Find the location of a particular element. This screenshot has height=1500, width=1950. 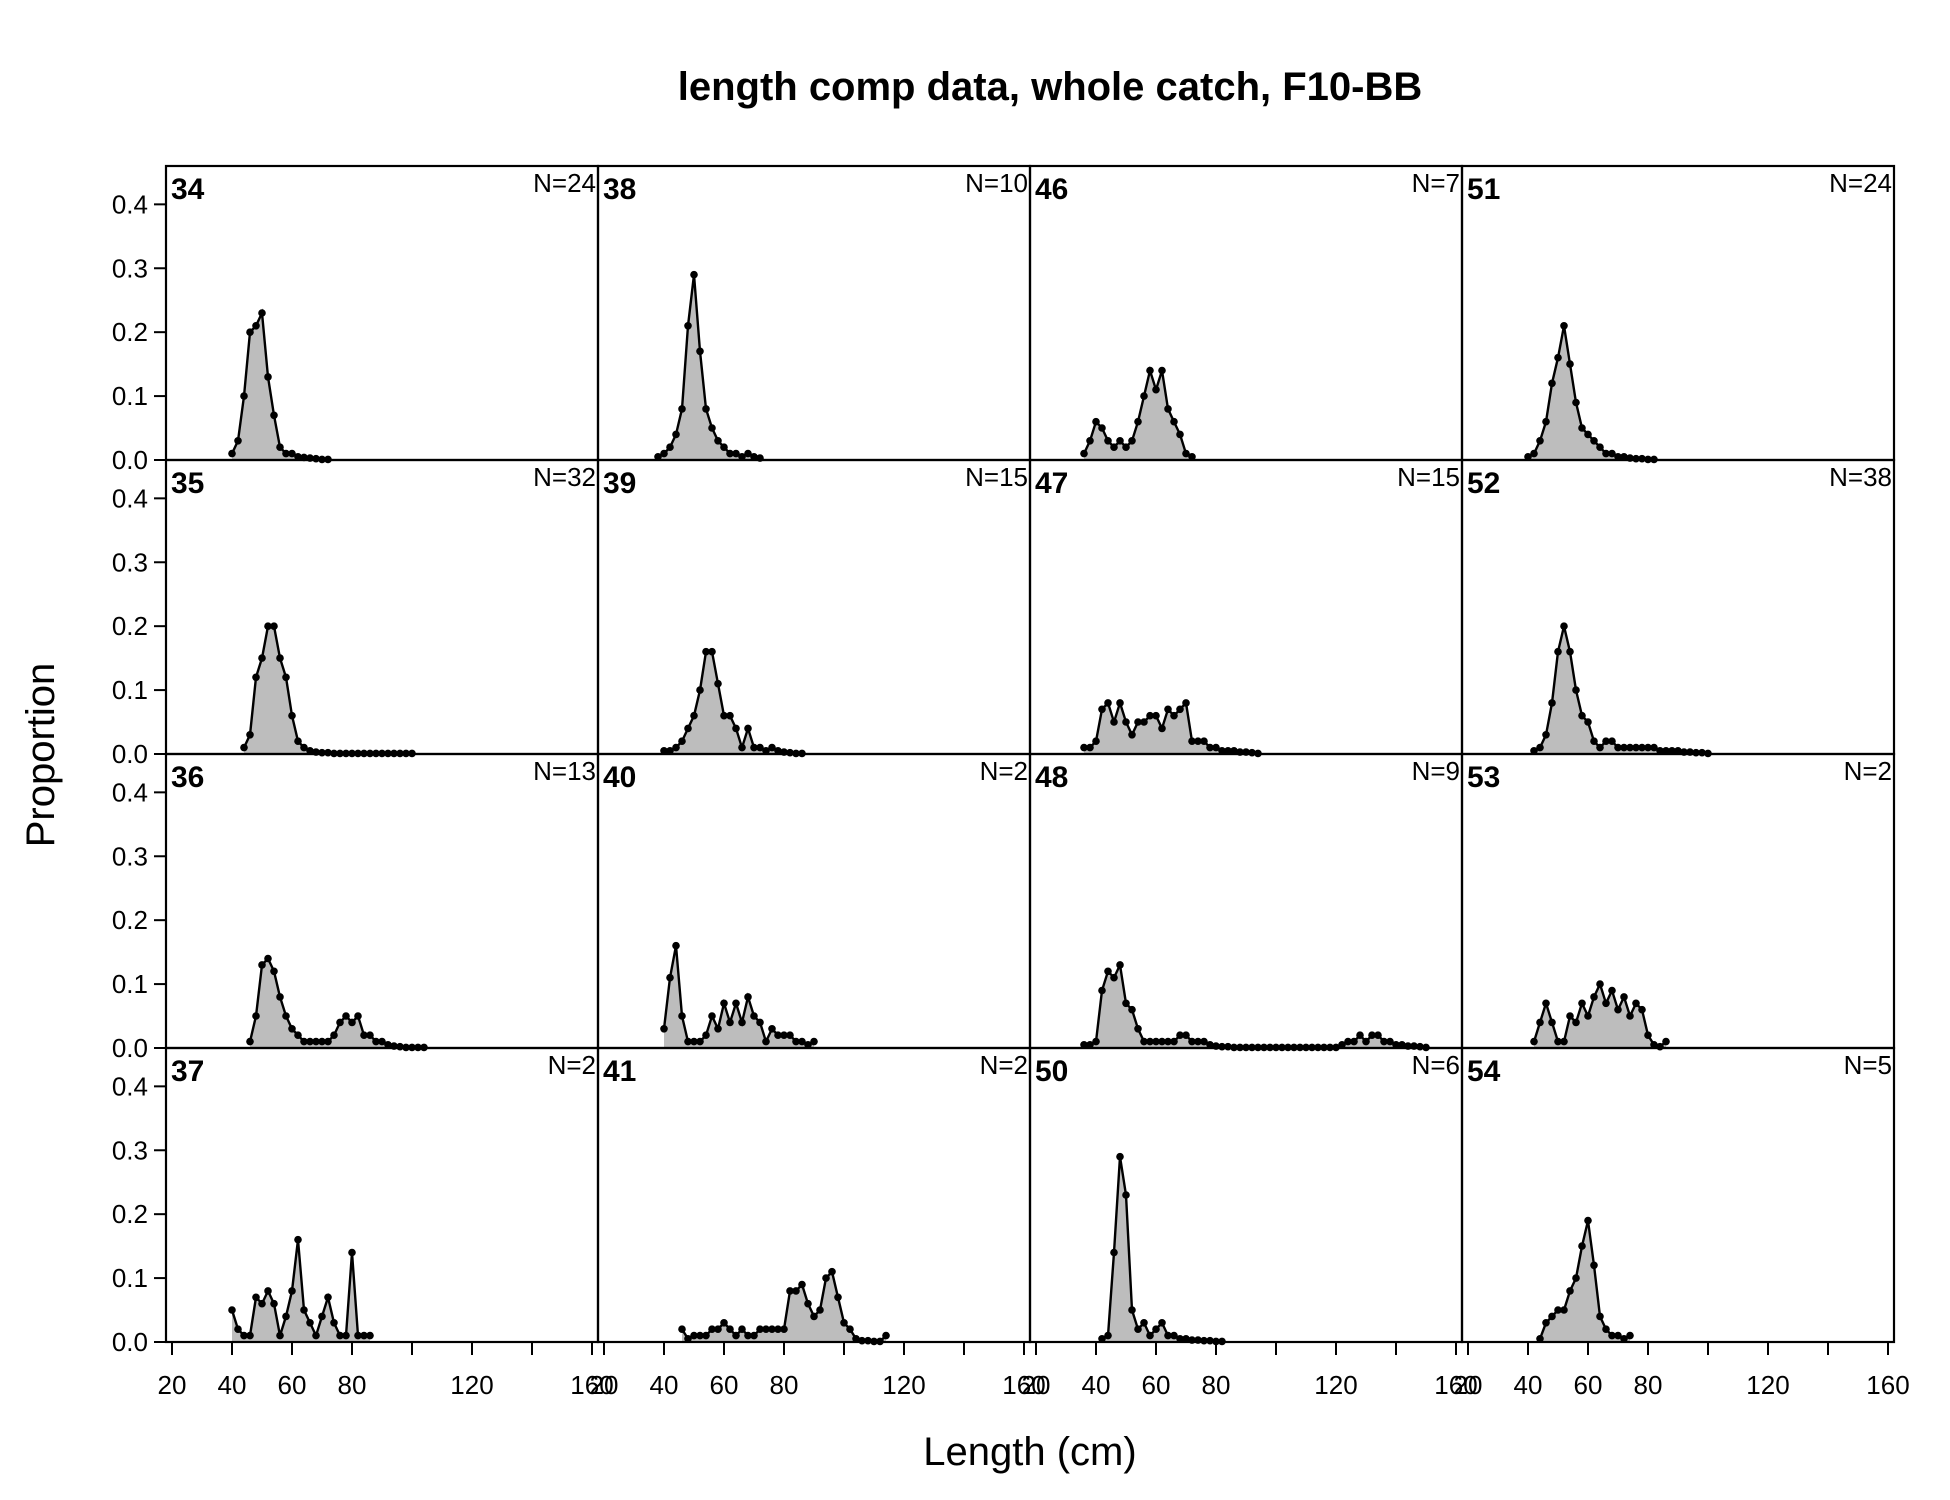

panel-label: 37 is located at coordinates (187, 1071).